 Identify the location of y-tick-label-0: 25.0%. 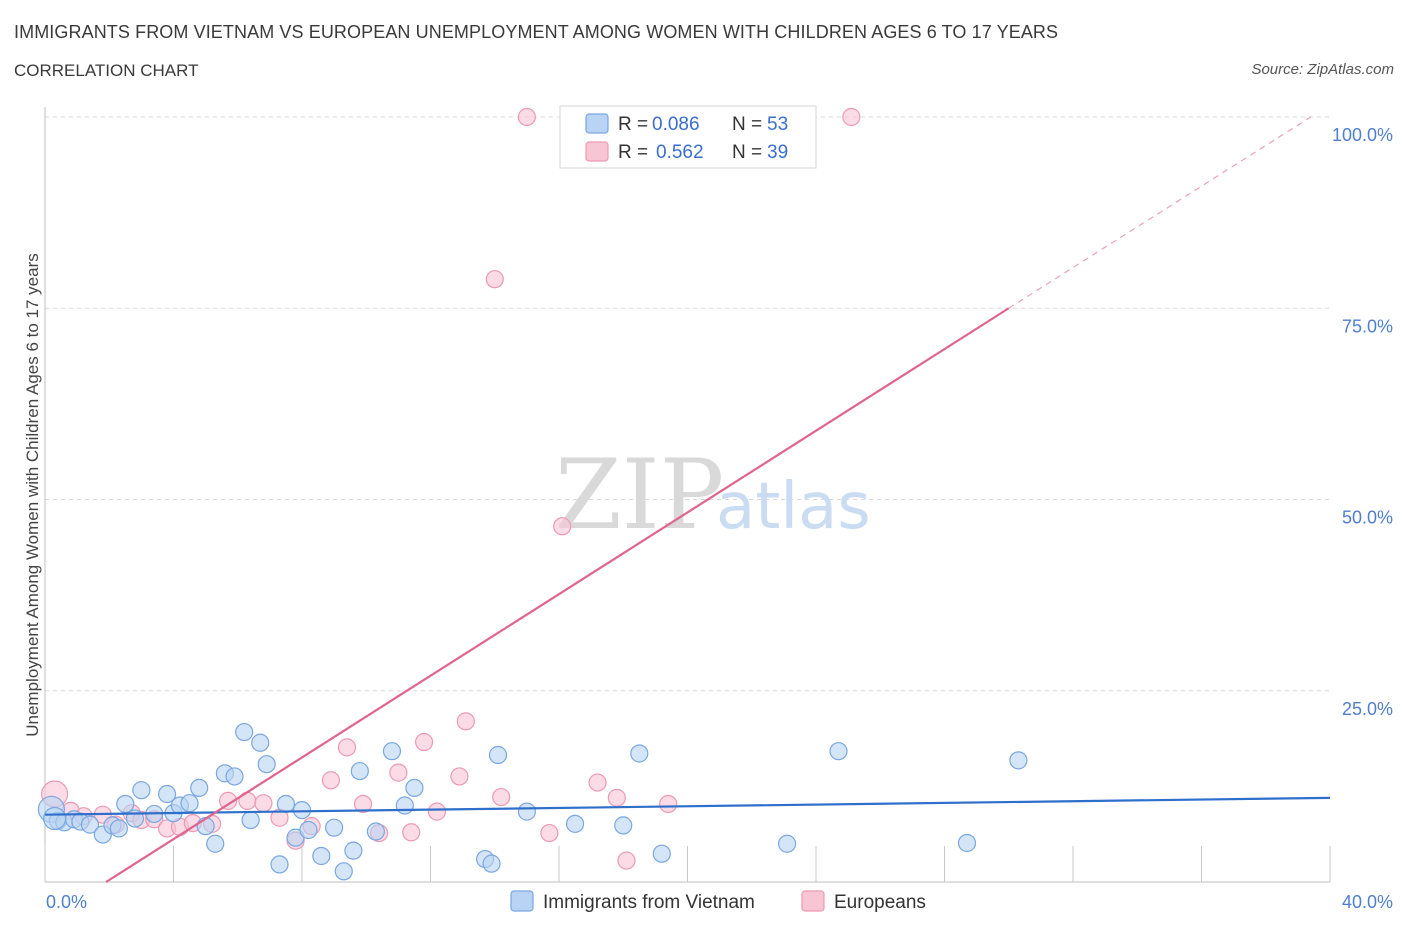
(1367, 709).